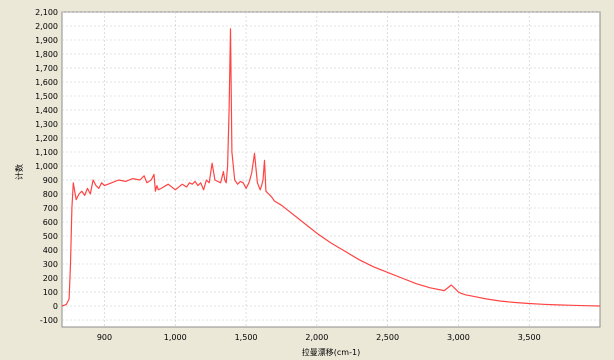 This screenshot has width=614, height=360. What do you see at coordinates (458, 337) in the screenshot?
I see `x-tick-label: 3,000` at bounding box center [458, 337].